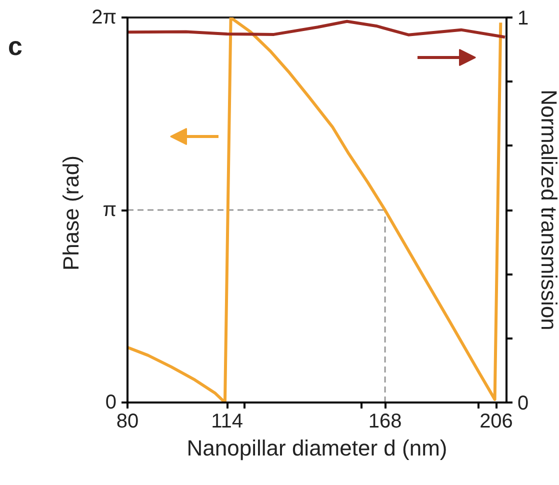 This screenshot has height=485, width=559. What do you see at coordinates (317, 29) in the screenshot?
I see `line-series` at bounding box center [317, 29].